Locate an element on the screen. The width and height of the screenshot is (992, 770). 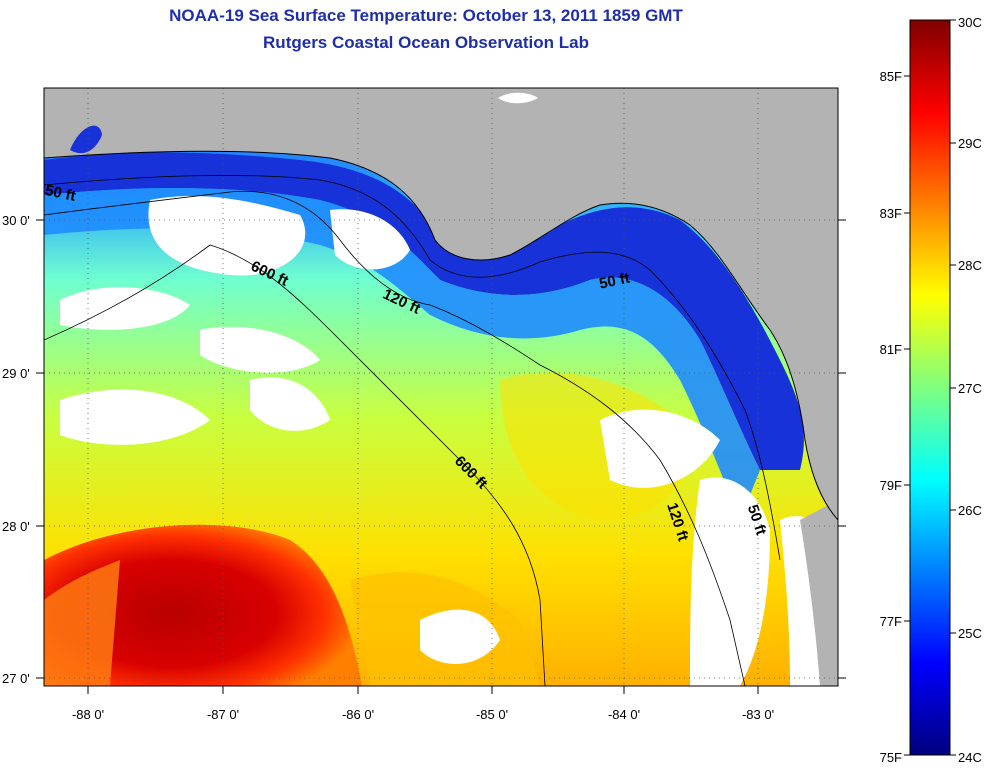
colorbar-c-label: 24C is located at coordinates (970, 757).